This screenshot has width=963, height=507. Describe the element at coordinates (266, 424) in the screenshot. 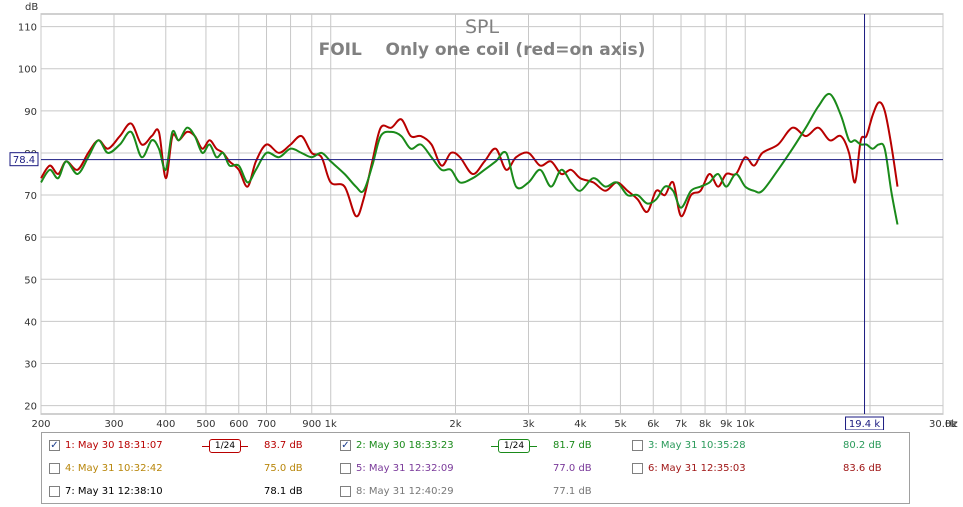

I see `x-tick-label: 700` at that location.